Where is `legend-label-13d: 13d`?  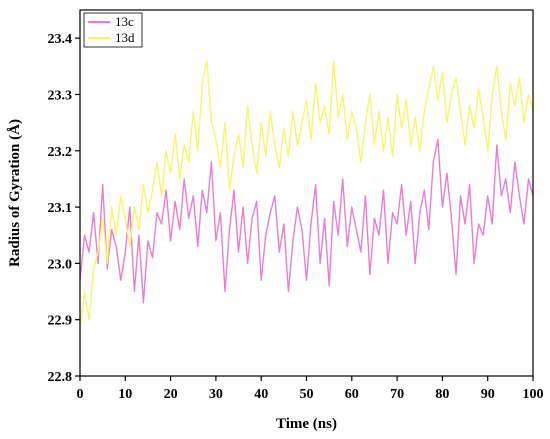
legend-label-13d: 13d is located at coordinates (125, 37).